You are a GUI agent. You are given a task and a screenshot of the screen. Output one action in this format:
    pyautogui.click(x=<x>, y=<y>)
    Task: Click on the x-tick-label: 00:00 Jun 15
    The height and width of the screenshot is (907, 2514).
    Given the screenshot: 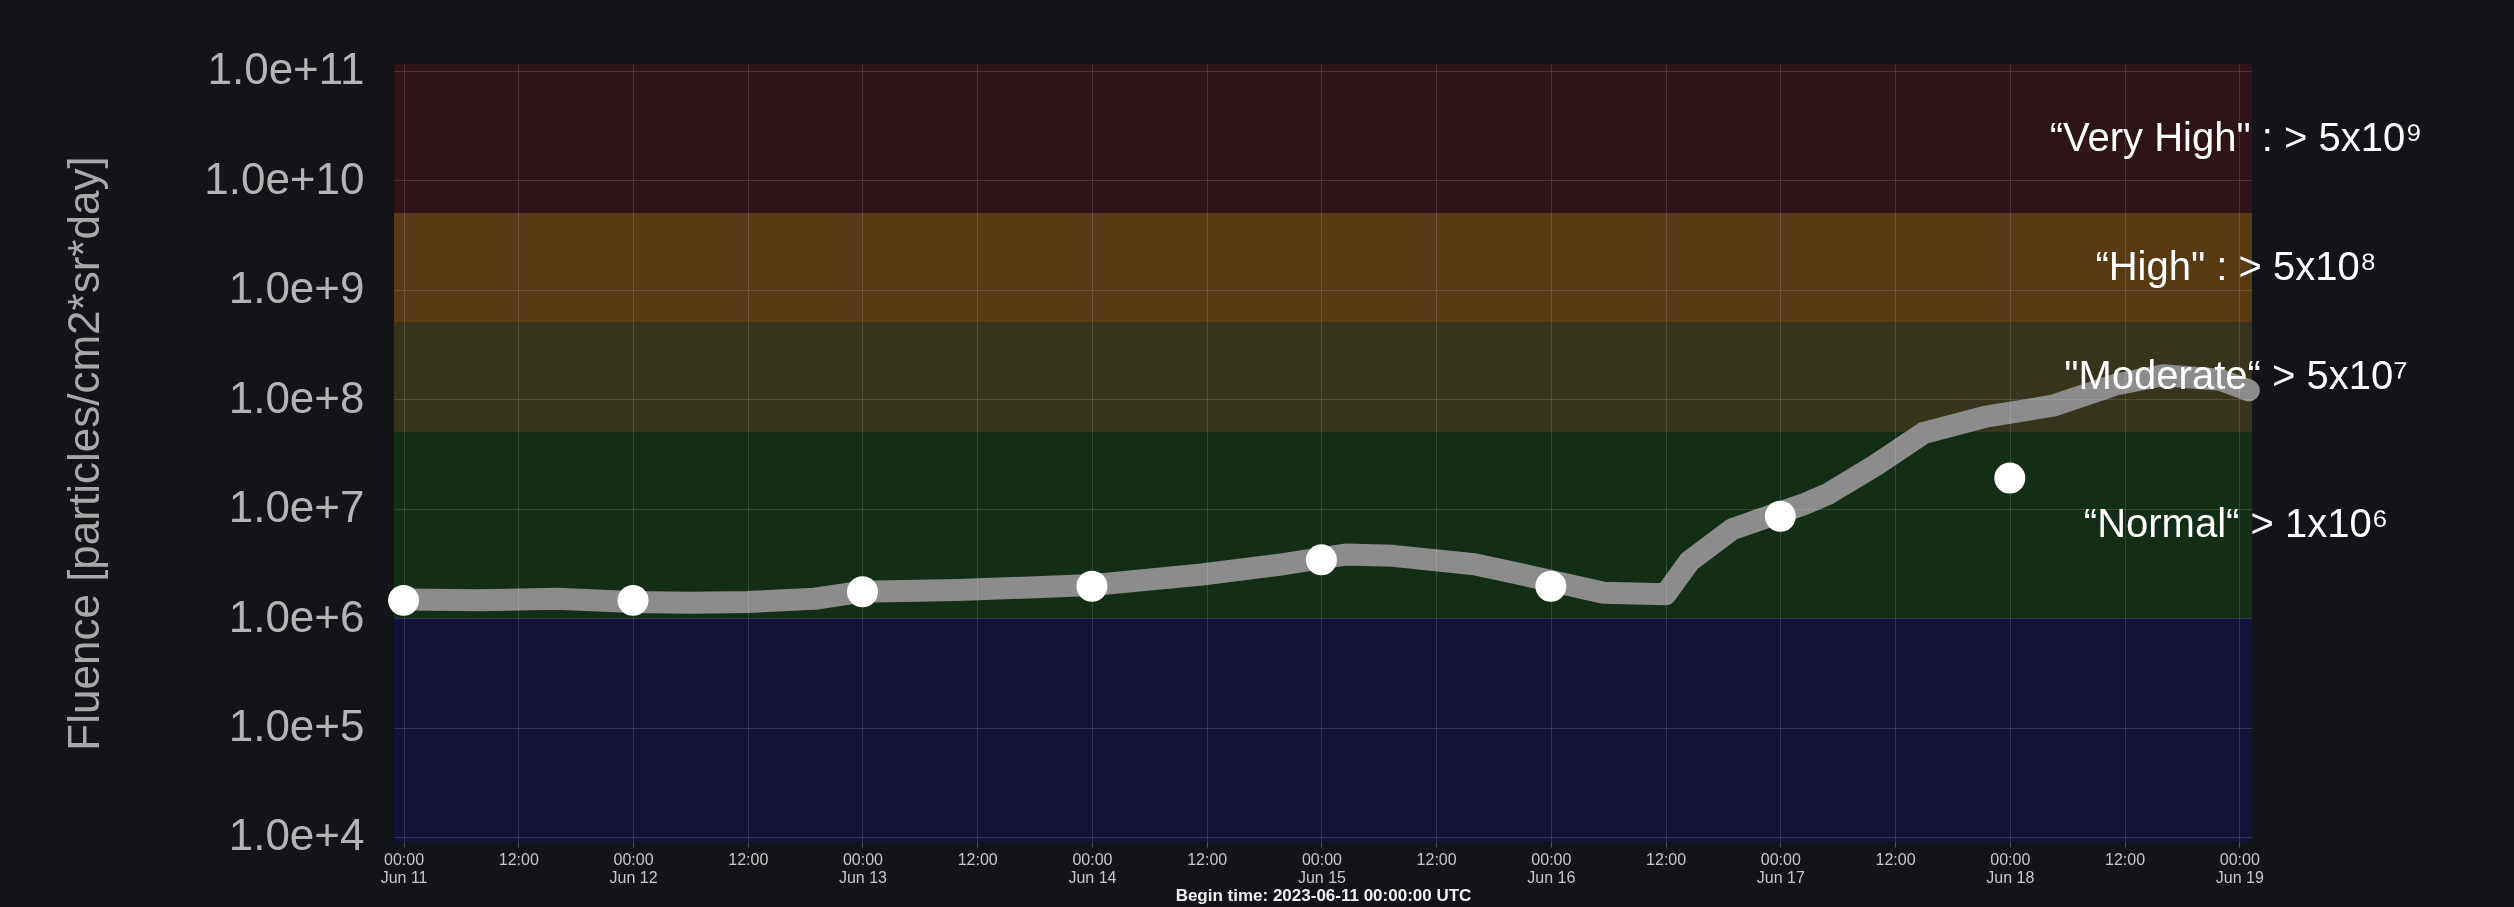 What is the action you would take?
    pyautogui.click(x=1322, y=868)
    